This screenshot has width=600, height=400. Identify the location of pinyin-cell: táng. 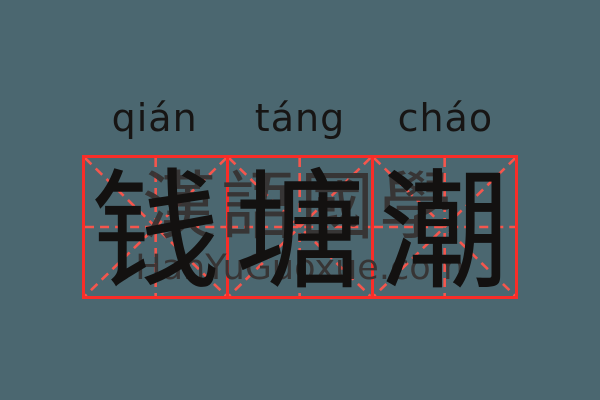
(299, 115).